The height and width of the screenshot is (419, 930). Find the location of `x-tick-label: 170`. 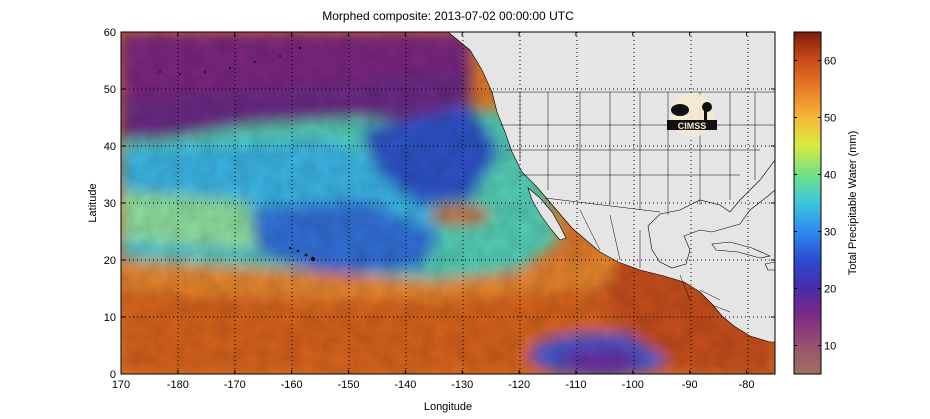

x-tick-label: 170 is located at coordinates (121, 385).